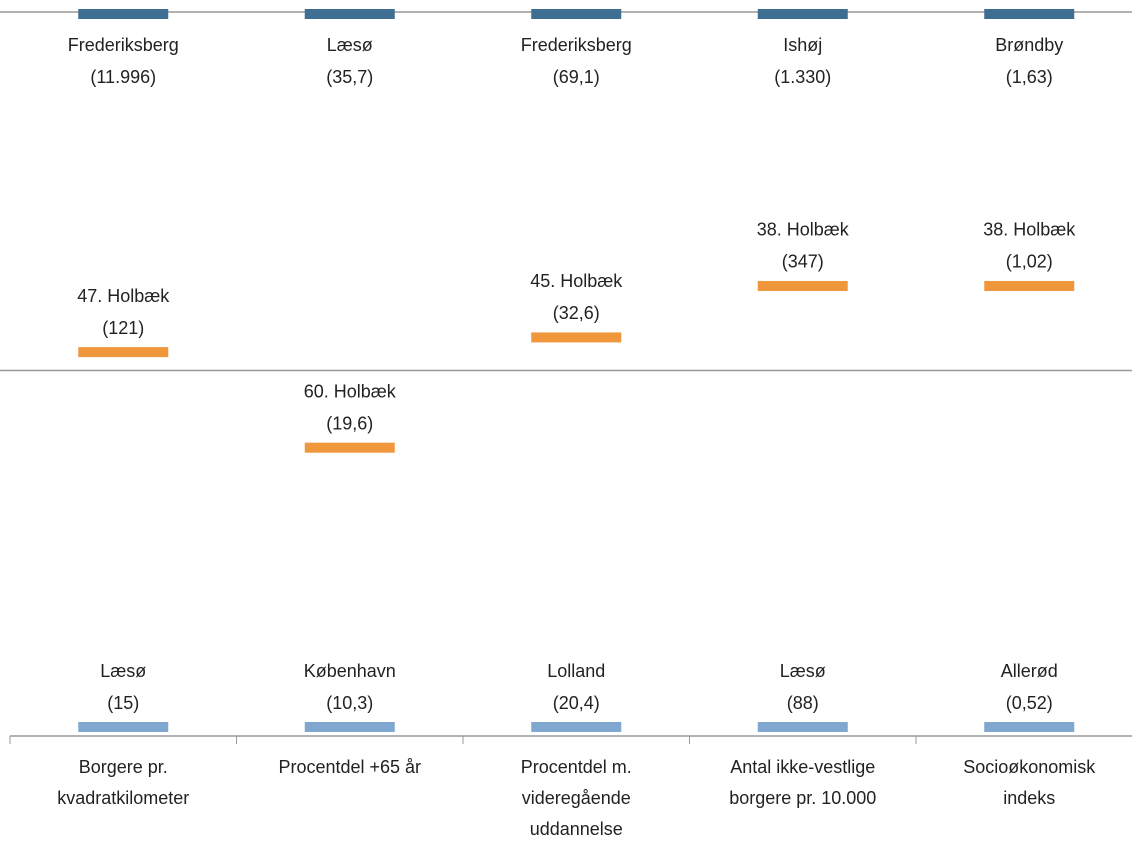  I want to click on x-tick-label: kvadratkilometer, so click(123, 798).